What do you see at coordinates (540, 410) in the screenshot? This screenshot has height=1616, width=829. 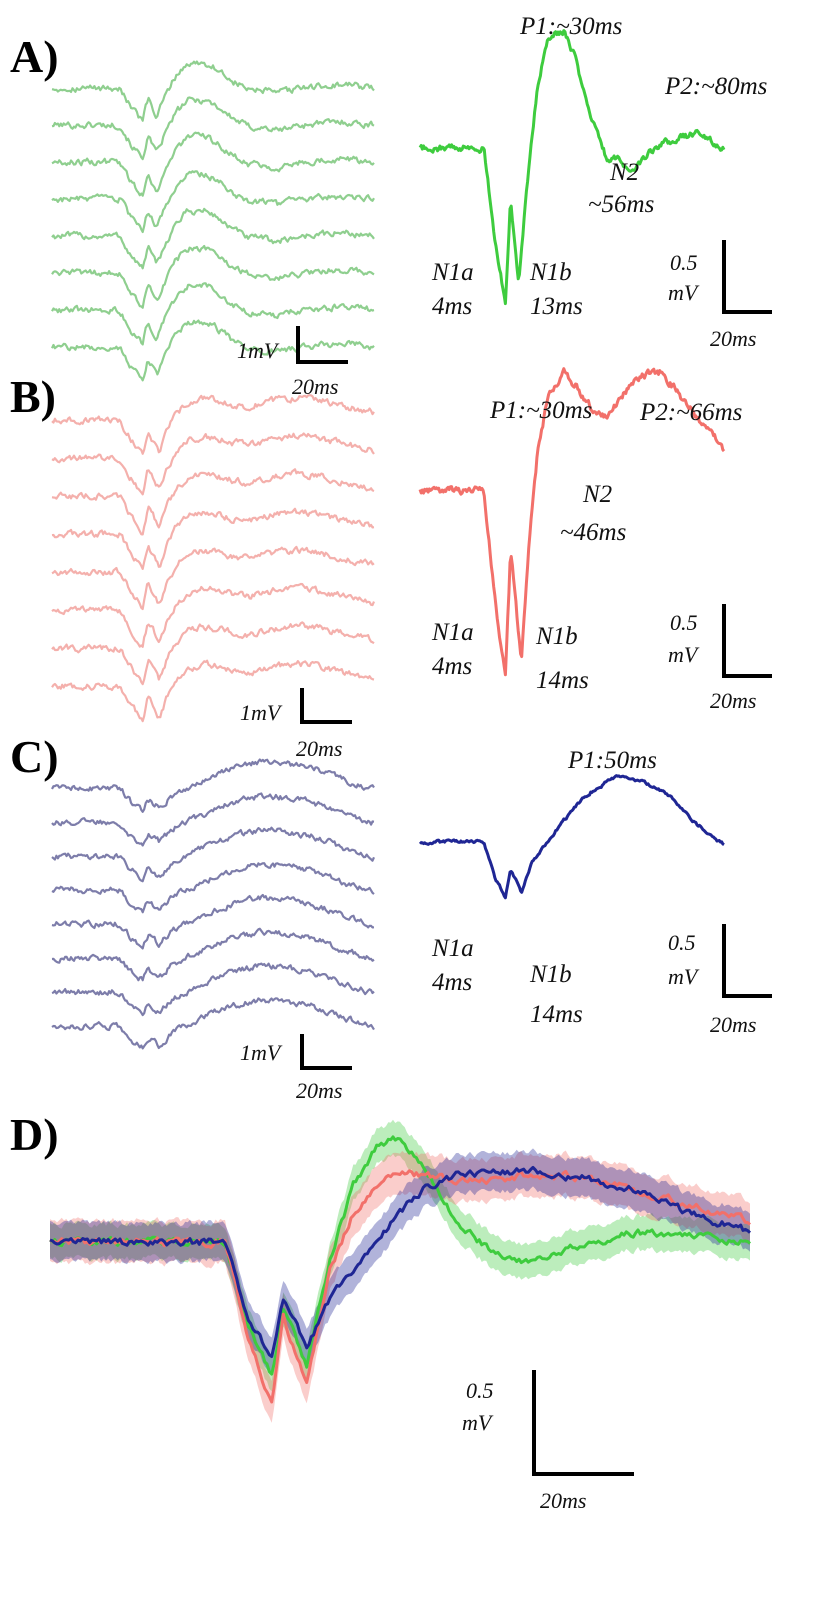 I see `annotation-b-p1: P1:~30ms` at bounding box center [540, 410].